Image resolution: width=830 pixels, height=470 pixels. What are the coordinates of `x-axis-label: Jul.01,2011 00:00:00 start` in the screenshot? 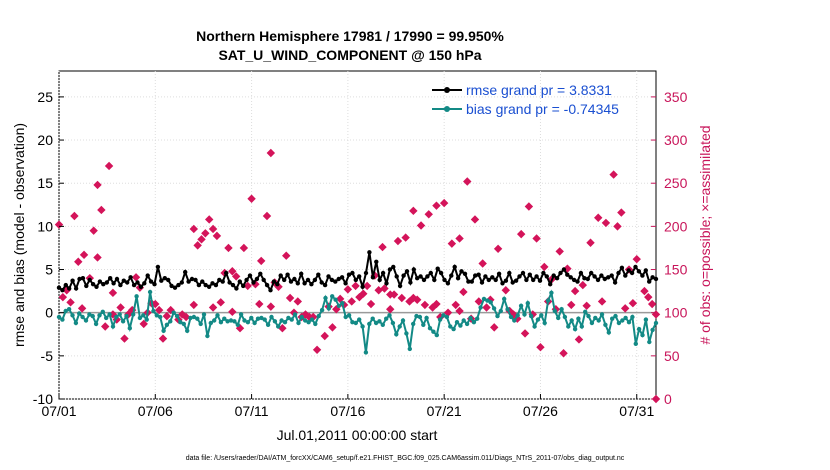 It's located at (357, 435).